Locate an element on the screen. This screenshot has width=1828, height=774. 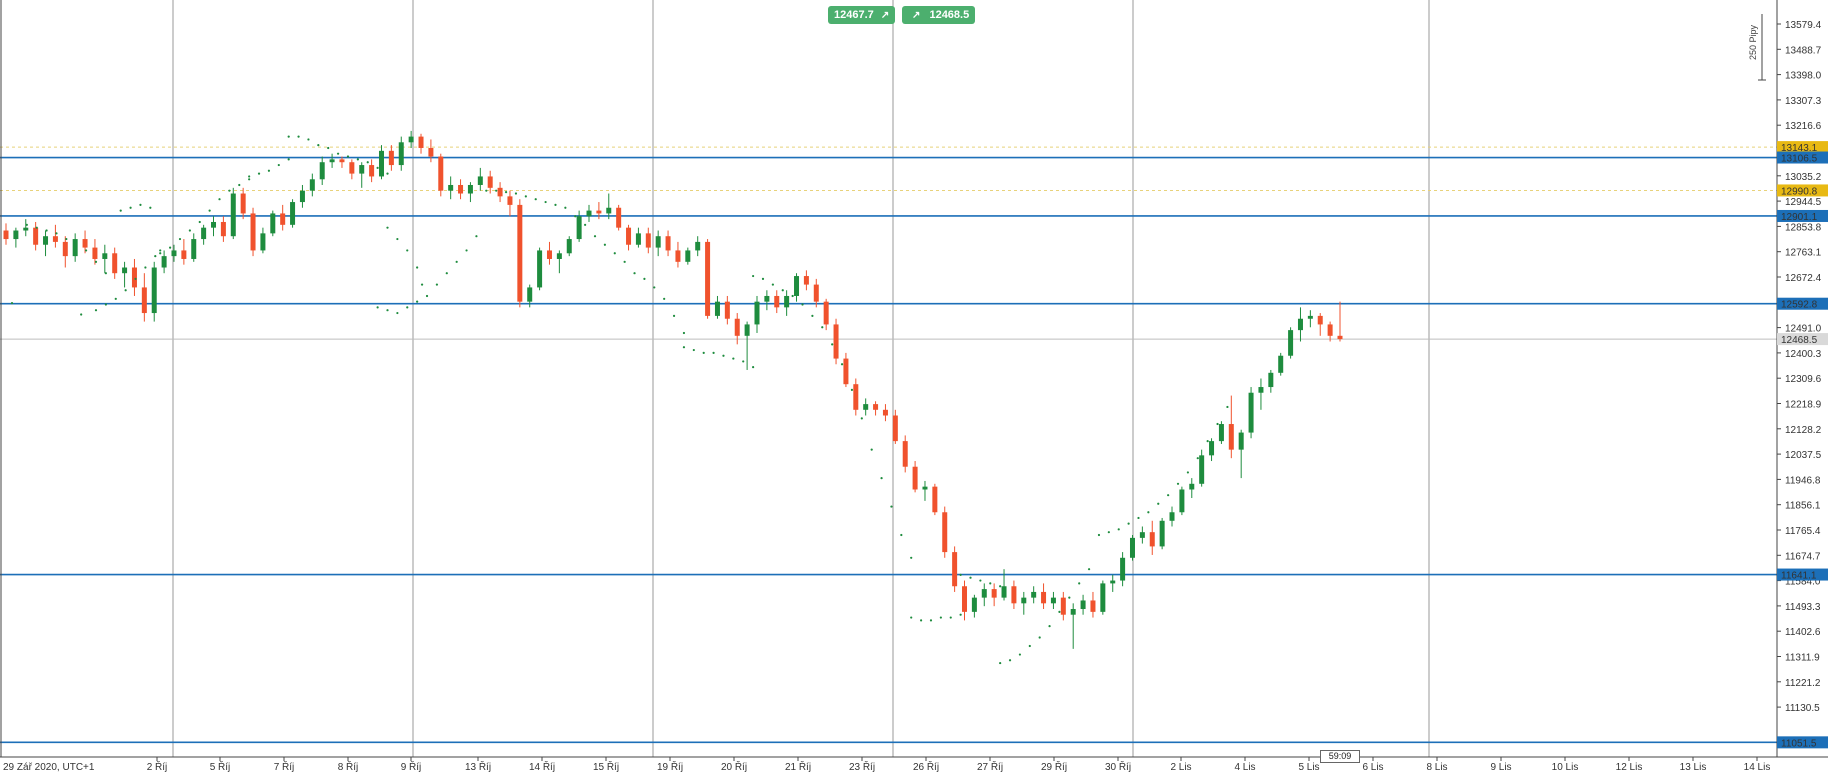
y-tick-label: 13216.6 is located at coordinates (1803, 126).